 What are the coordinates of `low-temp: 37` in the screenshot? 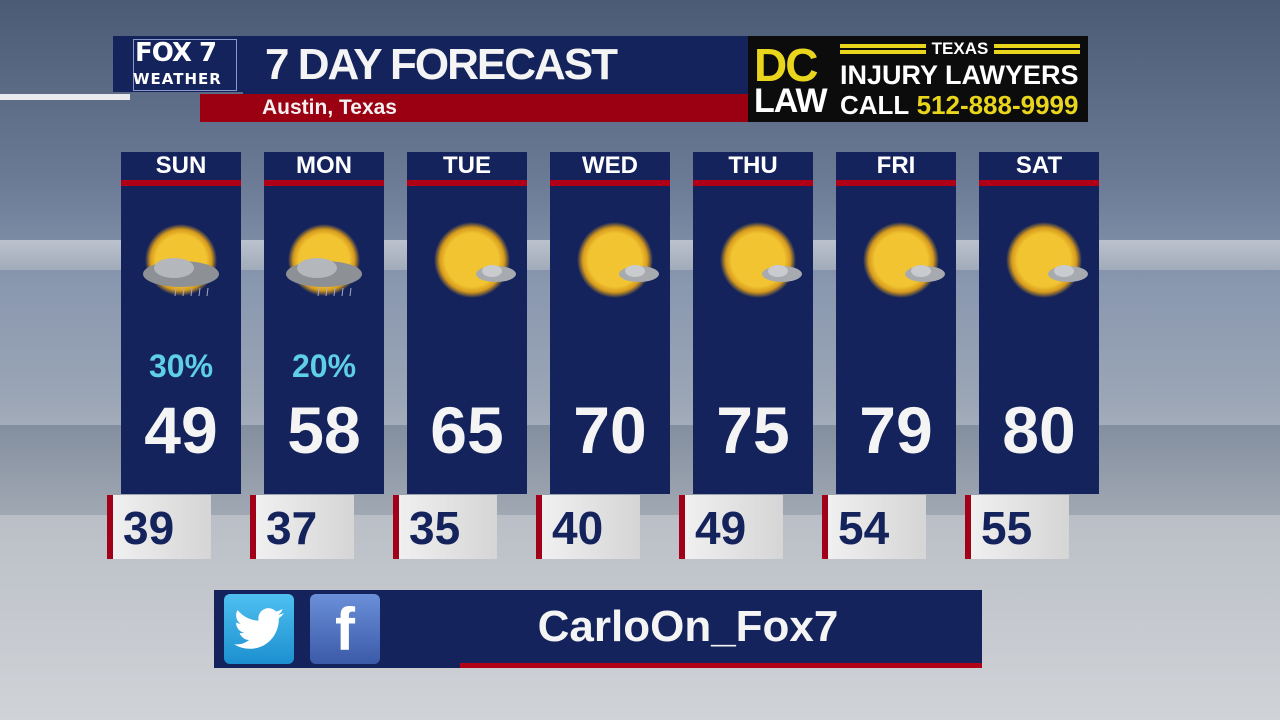 It's located at (292, 528).